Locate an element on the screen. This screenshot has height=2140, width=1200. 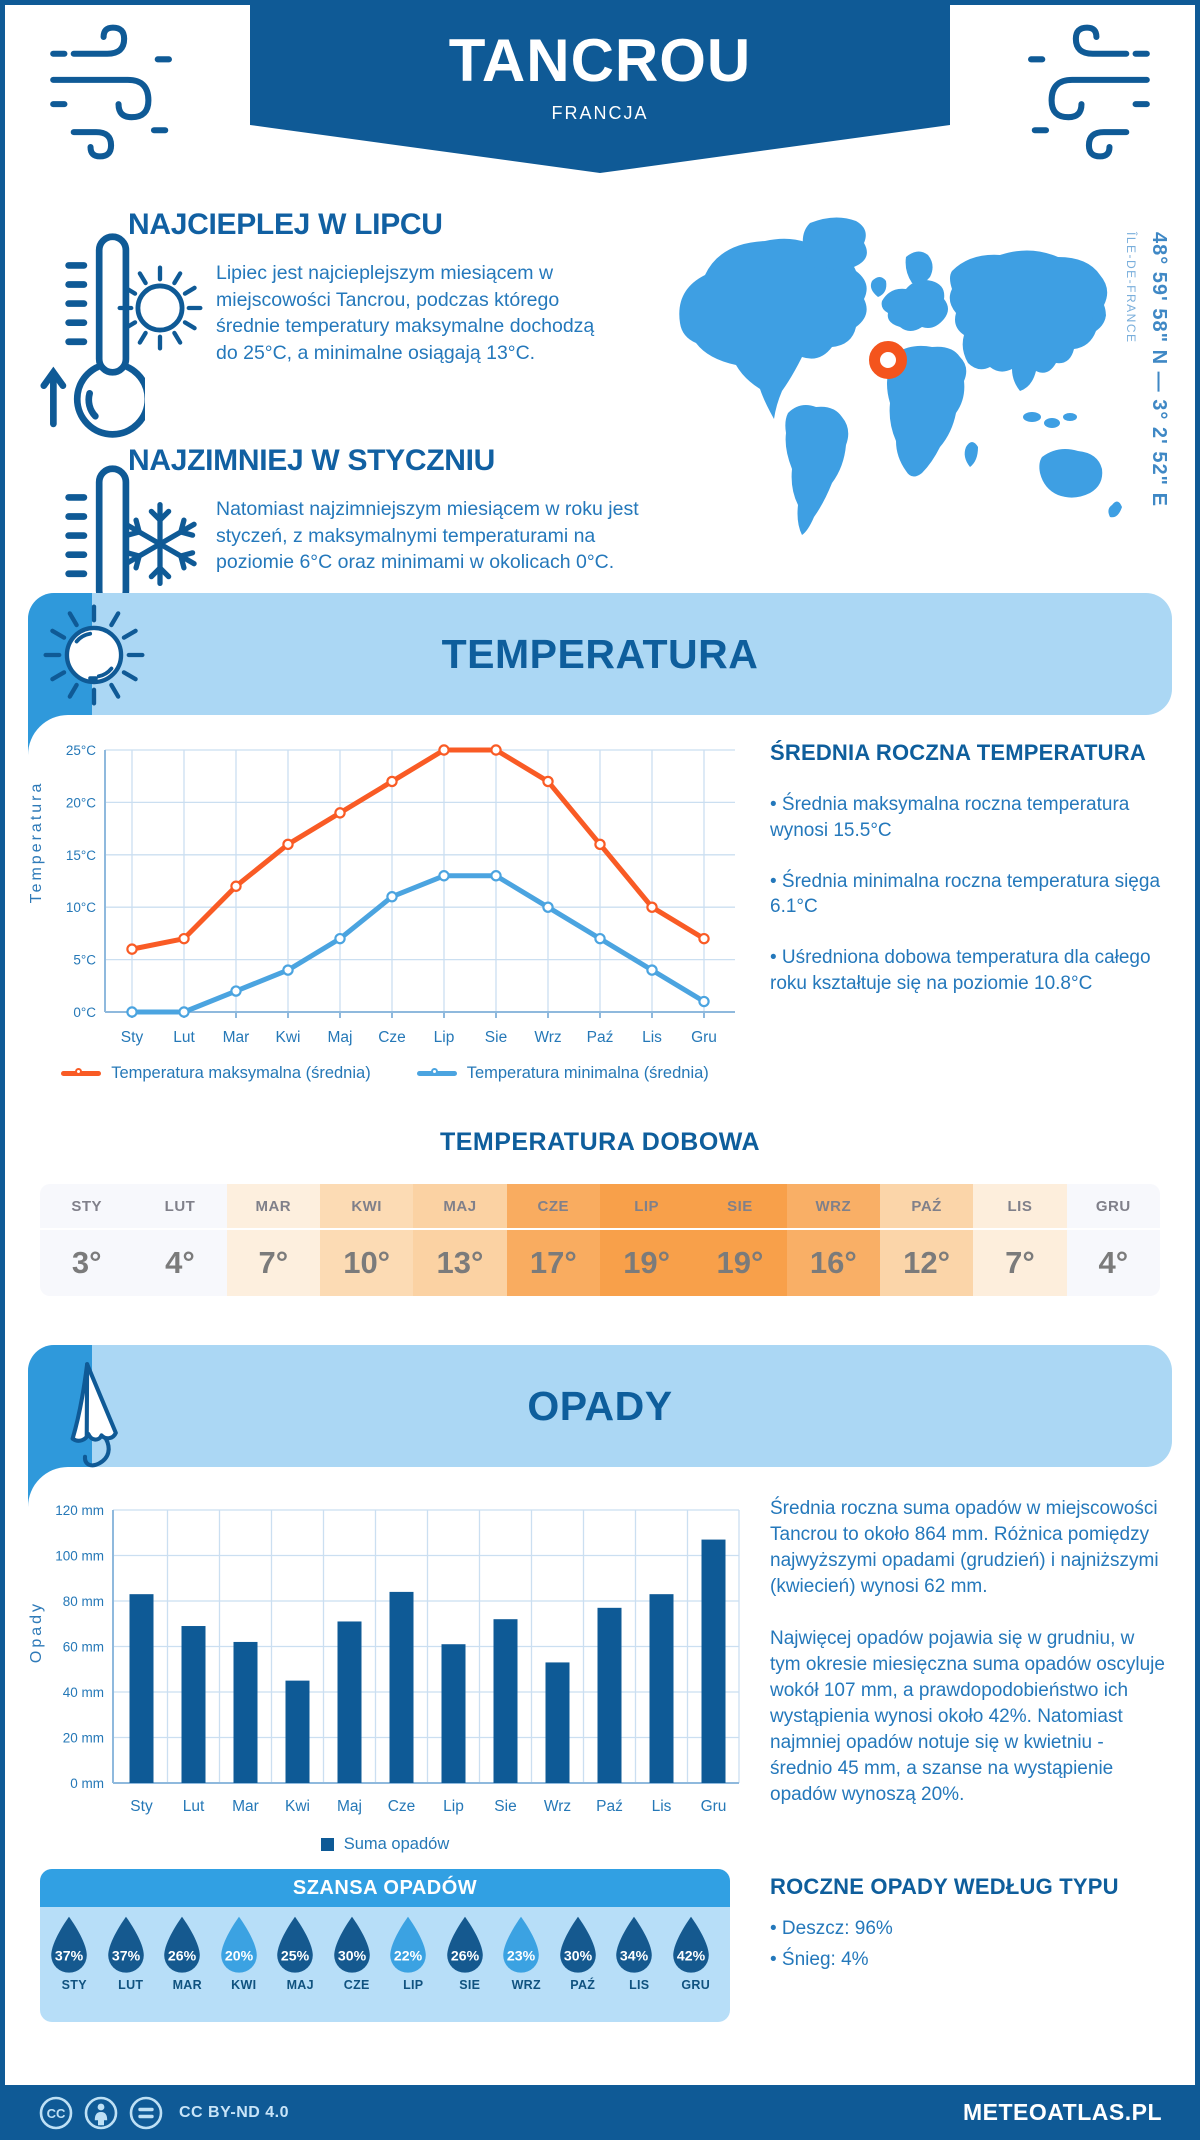
daily-temp-value: 10° is located at coordinates (366, 1262).